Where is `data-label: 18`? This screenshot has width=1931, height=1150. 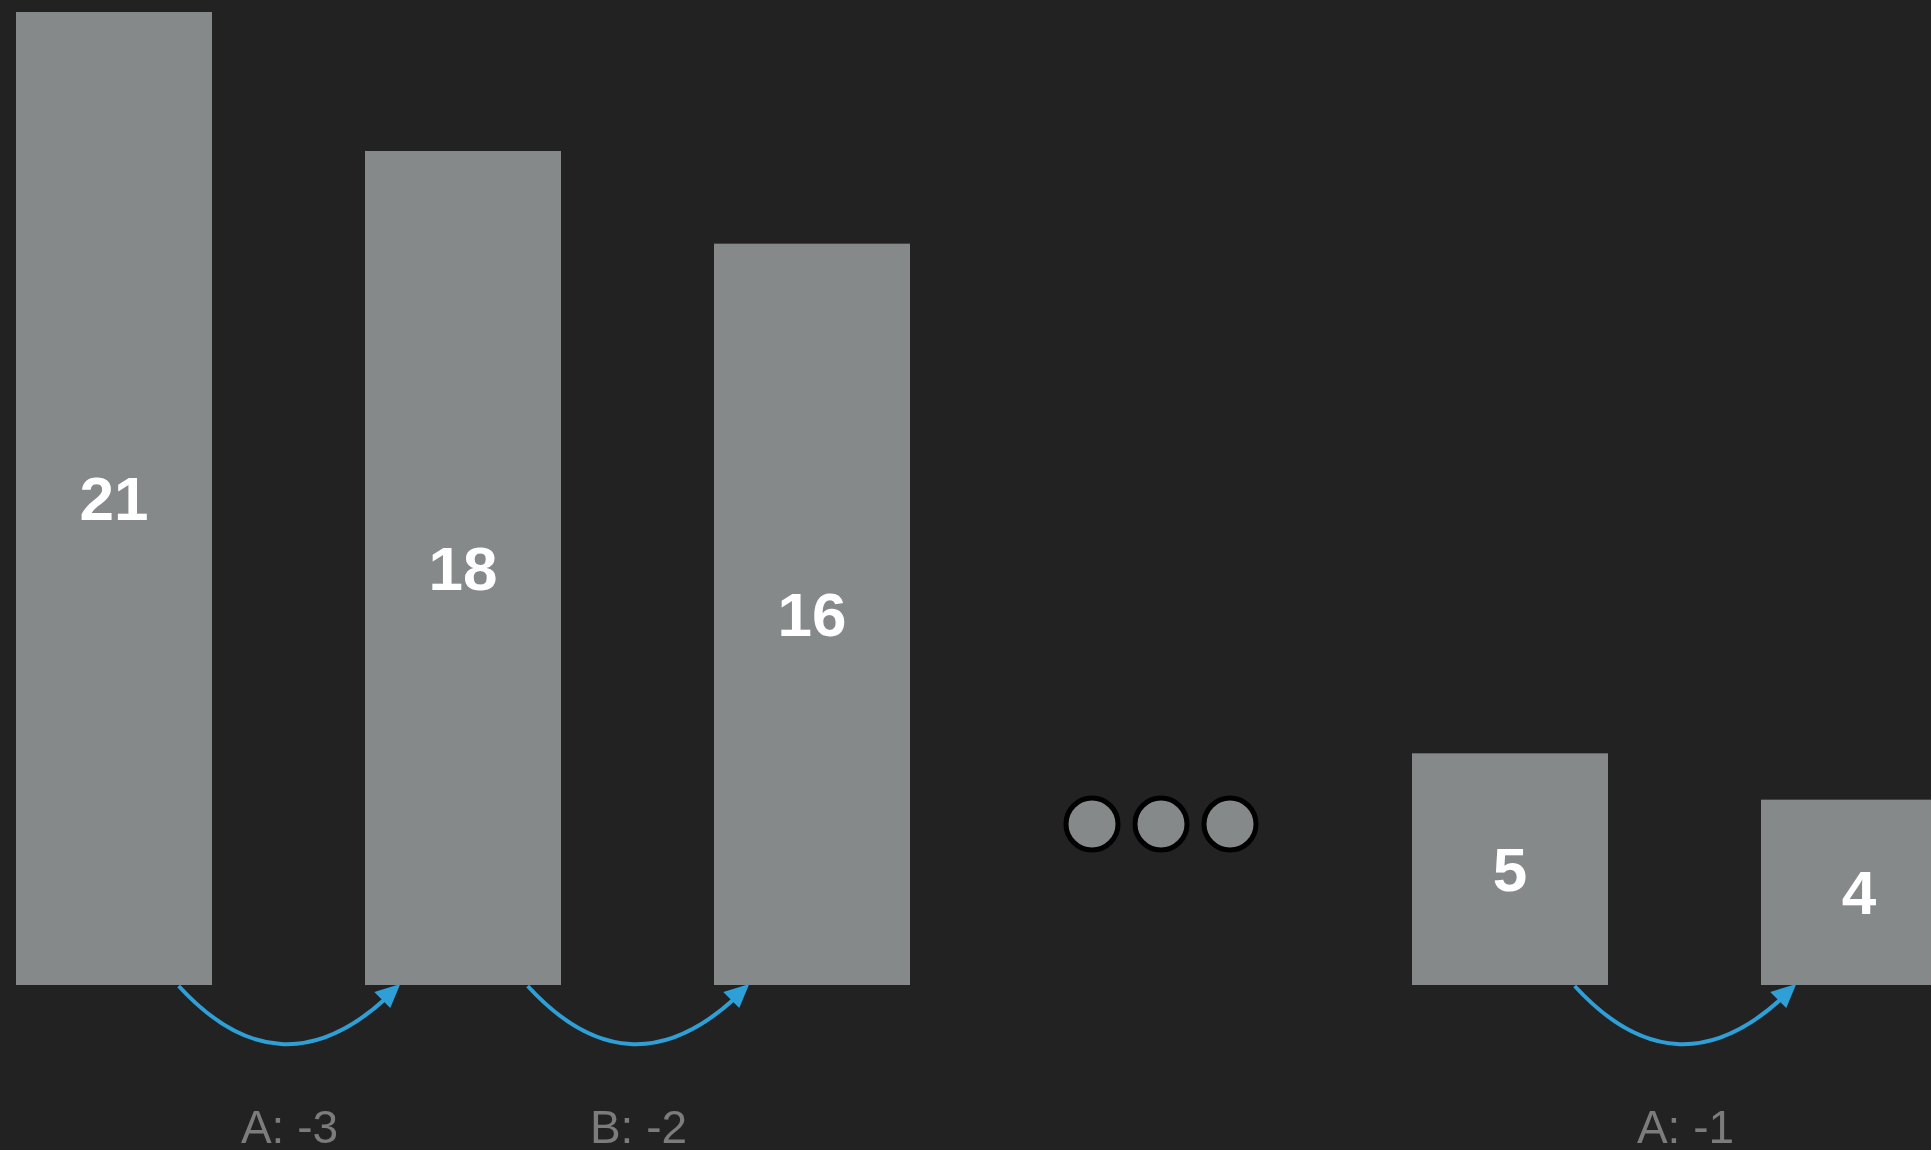 data-label: 18 is located at coordinates (463, 568).